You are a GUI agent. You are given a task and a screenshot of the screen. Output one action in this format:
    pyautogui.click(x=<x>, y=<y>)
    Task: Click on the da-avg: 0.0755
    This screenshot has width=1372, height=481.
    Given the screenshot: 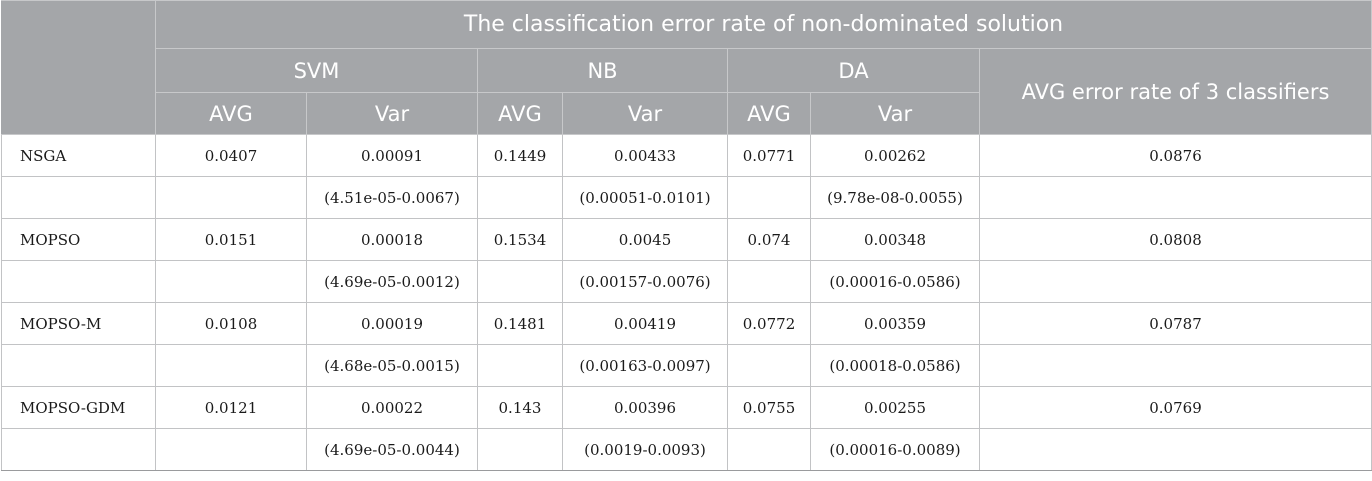 What is the action you would take?
    pyautogui.click(x=769, y=407)
    